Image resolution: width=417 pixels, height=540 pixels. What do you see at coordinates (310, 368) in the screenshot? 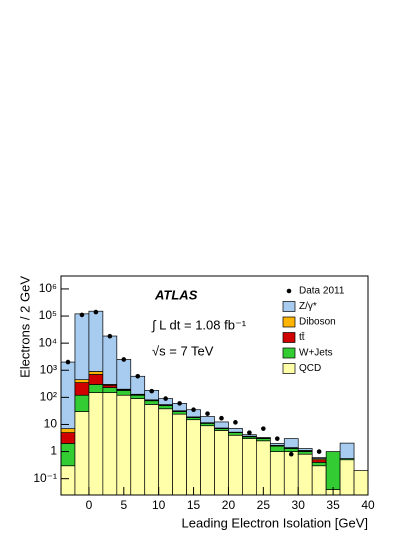
I see `legend-label: QCD` at bounding box center [310, 368].